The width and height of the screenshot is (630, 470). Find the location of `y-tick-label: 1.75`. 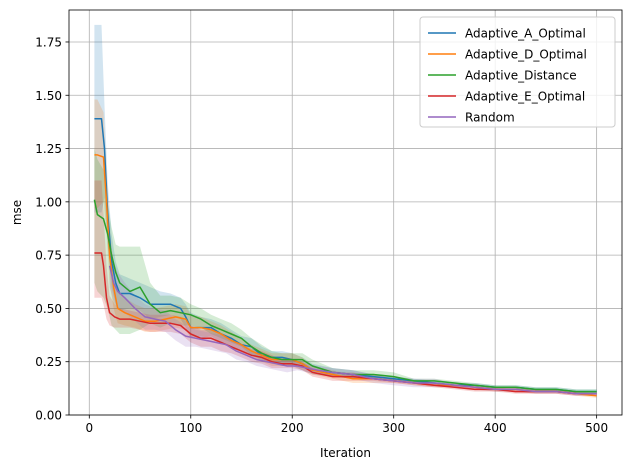

y-tick-label: 1.75 is located at coordinates (48, 42).